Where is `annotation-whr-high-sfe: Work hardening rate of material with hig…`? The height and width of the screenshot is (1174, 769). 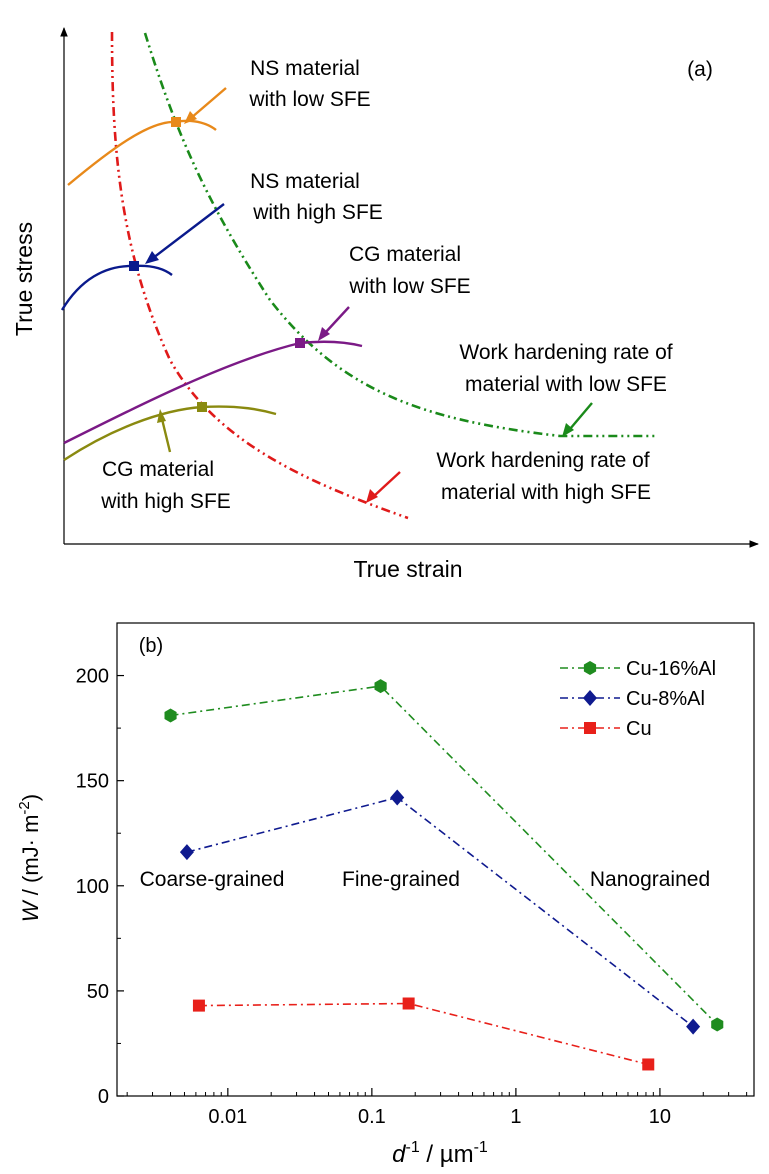 annotation-whr-high-sfe: Work hardening rate of material with hig… is located at coordinates (543, 476).